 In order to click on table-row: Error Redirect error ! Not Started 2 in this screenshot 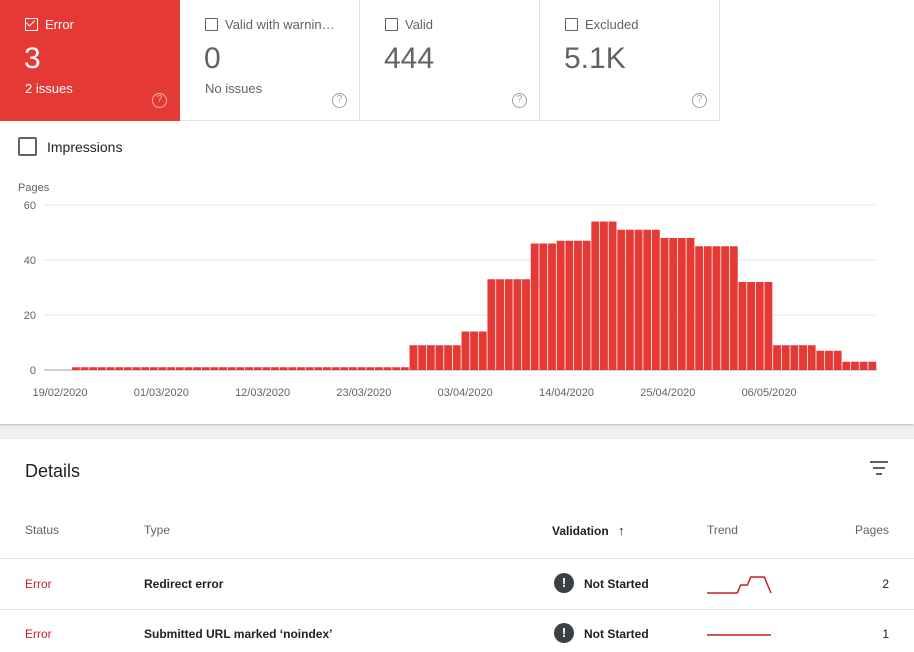, I will do `click(457, 585)`.